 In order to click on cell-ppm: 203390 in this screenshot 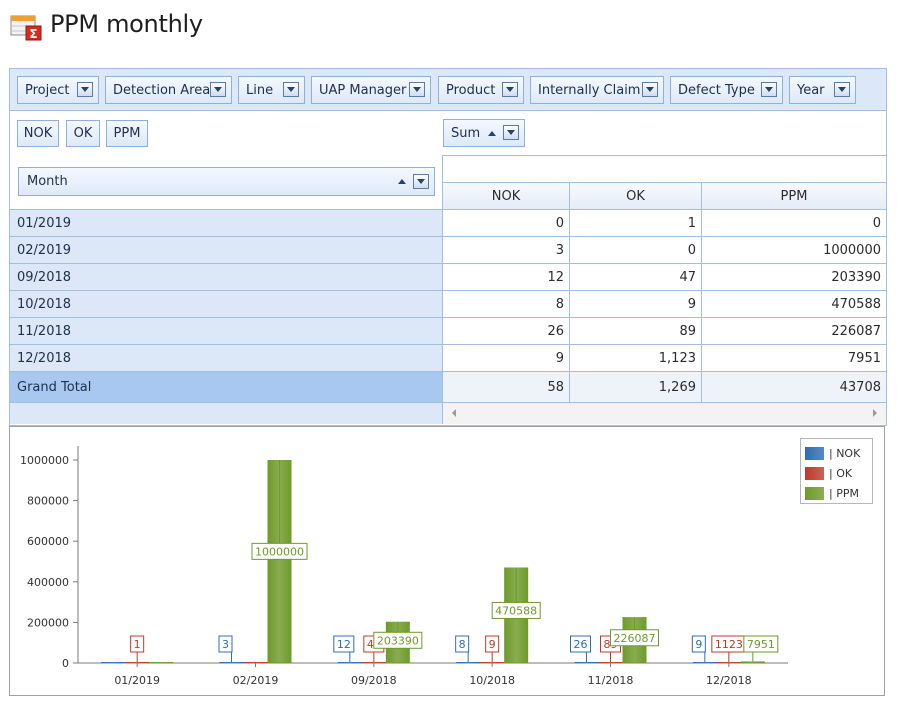, I will do `click(793, 277)`.